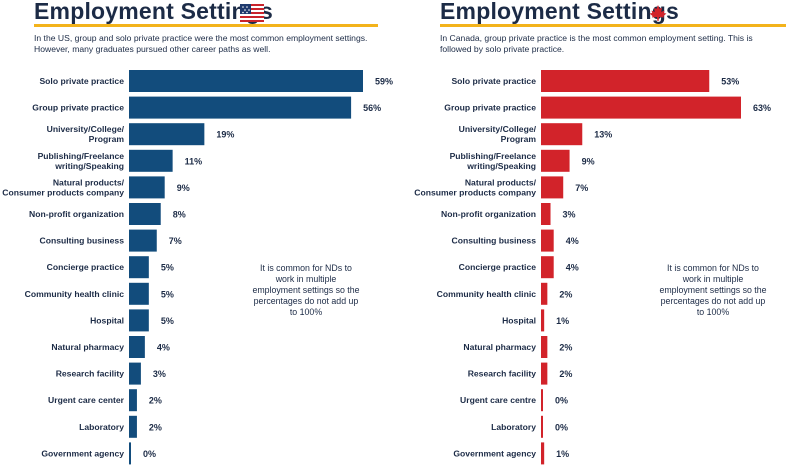  What do you see at coordinates (194, 161) in the screenshot?
I see `us-value-label-3: 11%` at bounding box center [194, 161].